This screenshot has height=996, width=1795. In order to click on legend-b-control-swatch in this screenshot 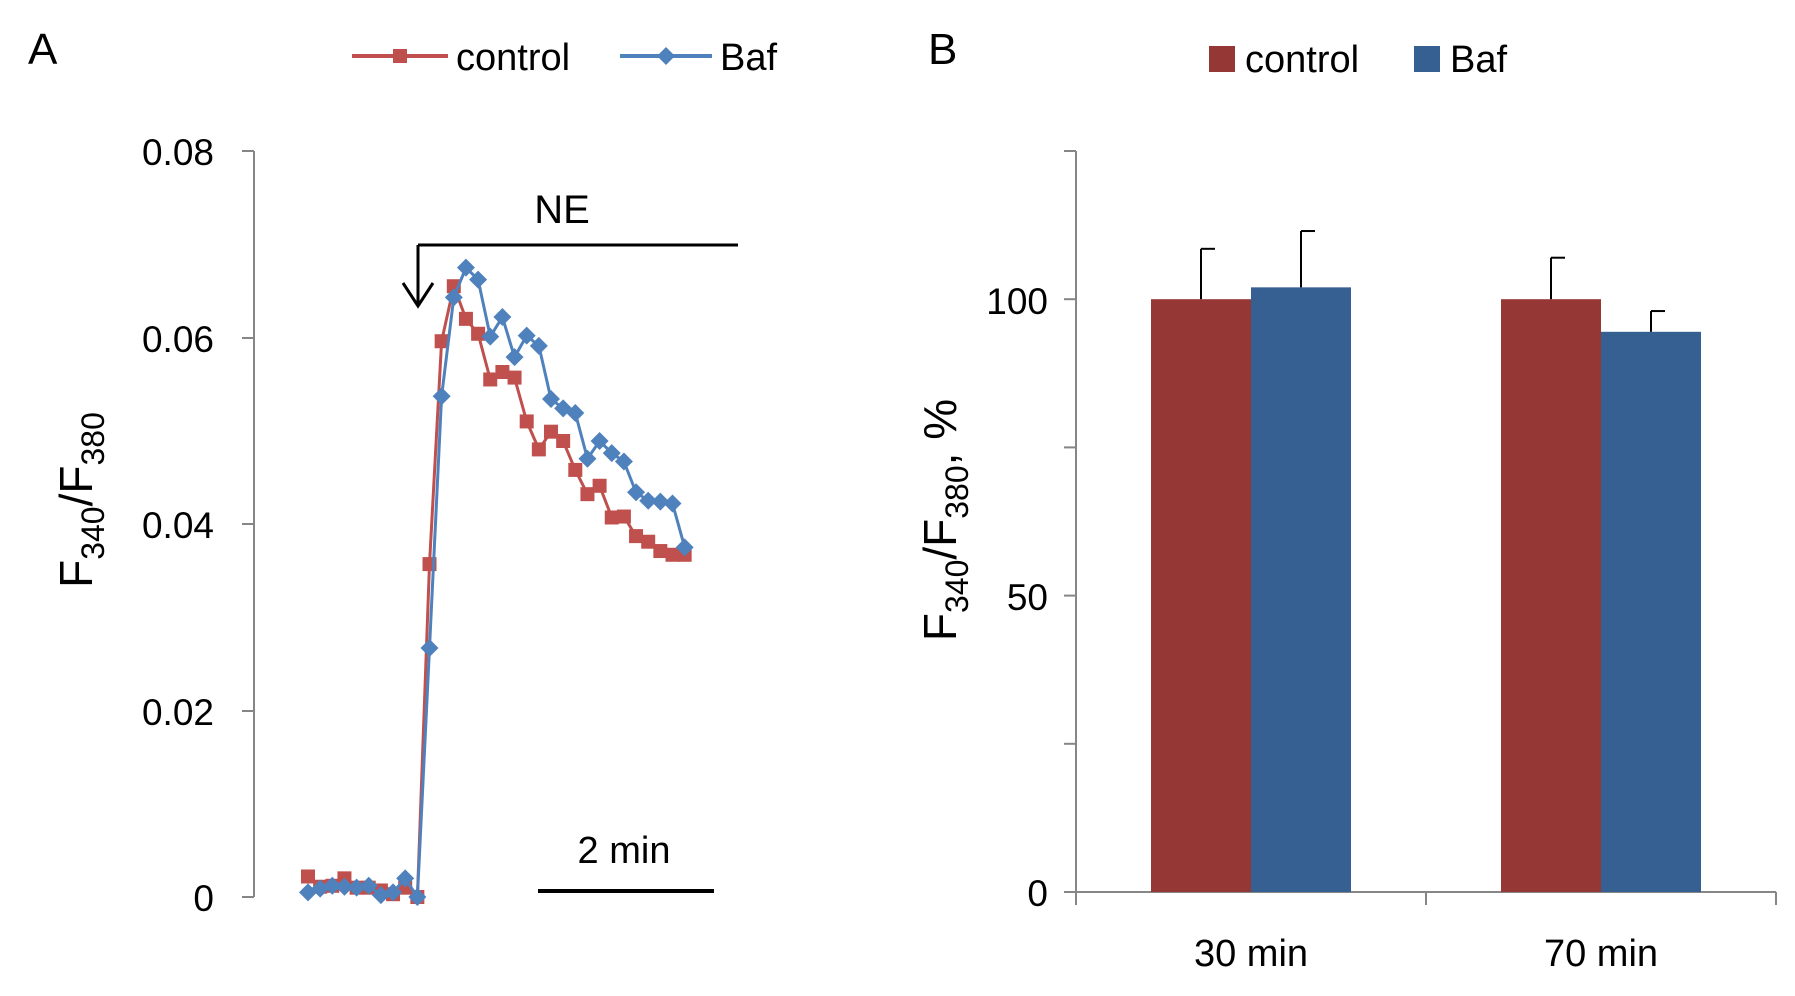, I will do `click(1222, 59)`.